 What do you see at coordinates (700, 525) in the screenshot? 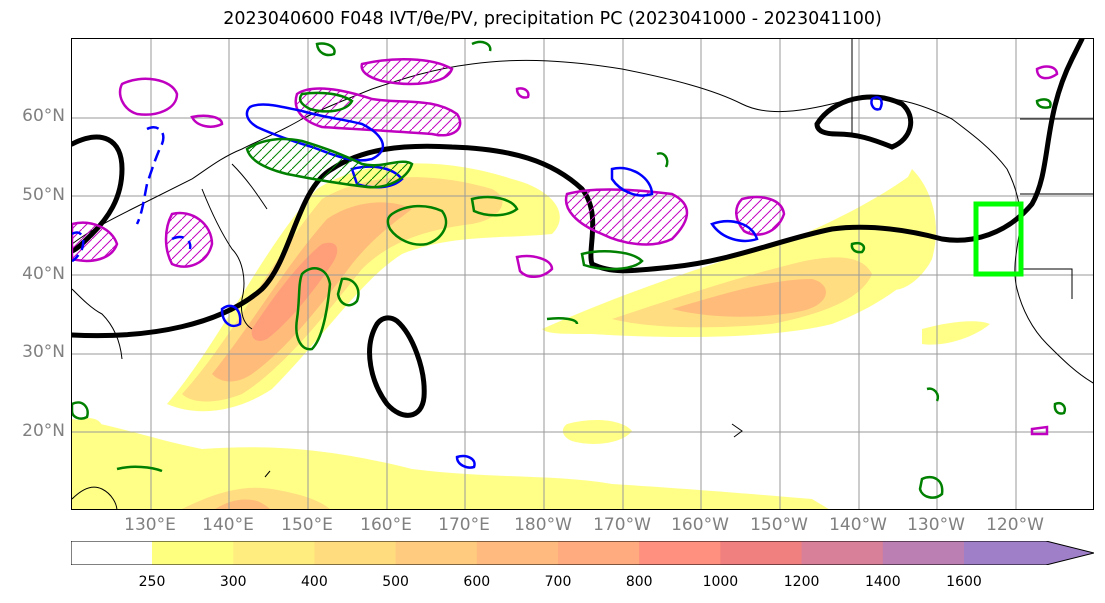
I see `lon-label-160w: 160°W` at bounding box center [700, 525].